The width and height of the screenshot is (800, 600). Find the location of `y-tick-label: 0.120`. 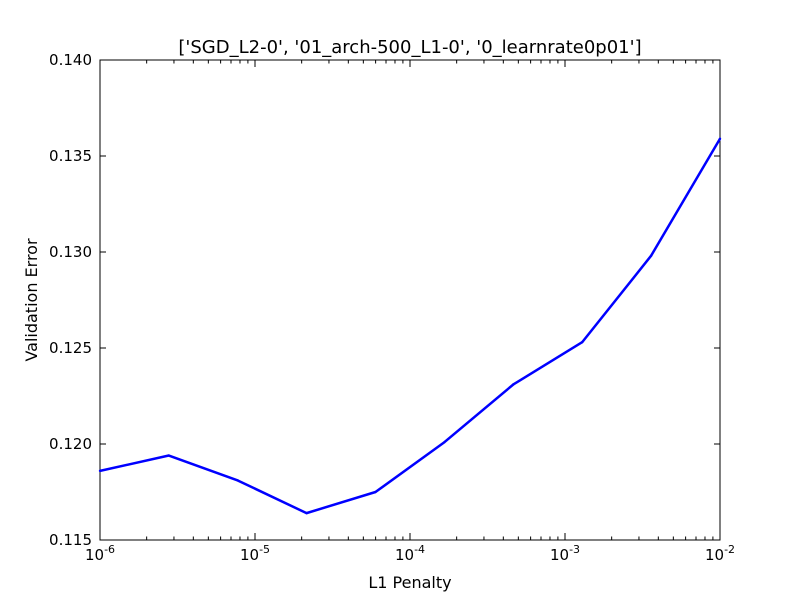

y-tick-label: 0.120 is located at coordinates (70, 444).